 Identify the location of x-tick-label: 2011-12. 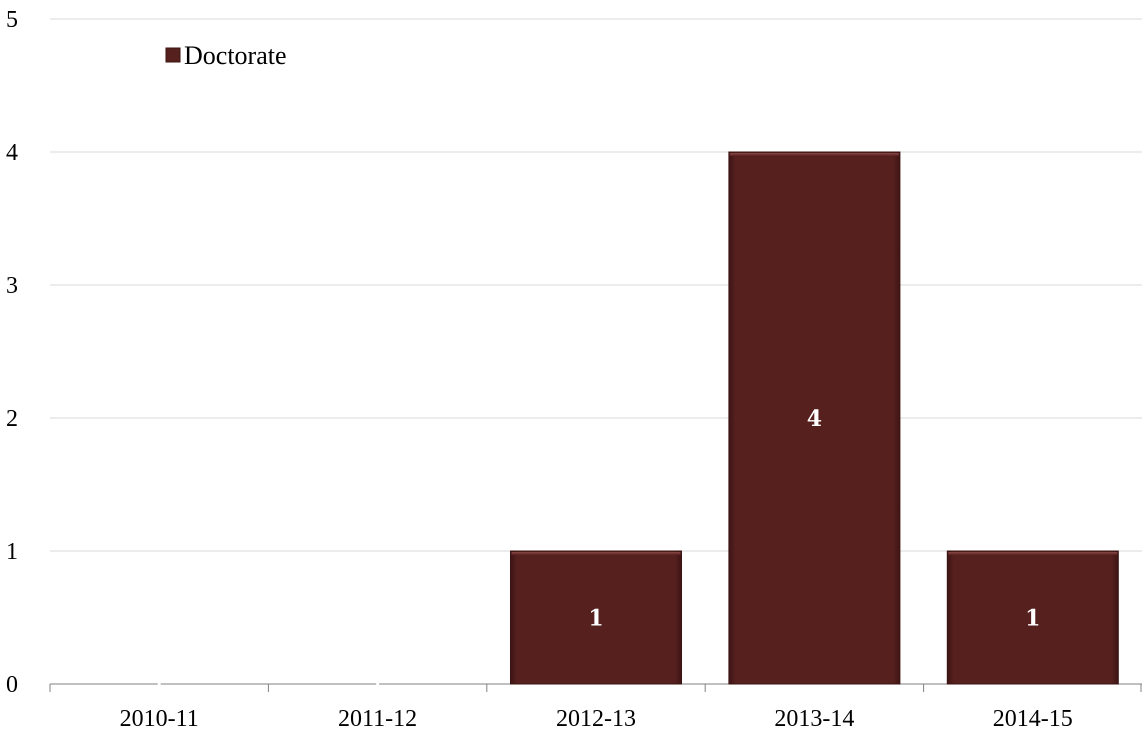
(377, 719).